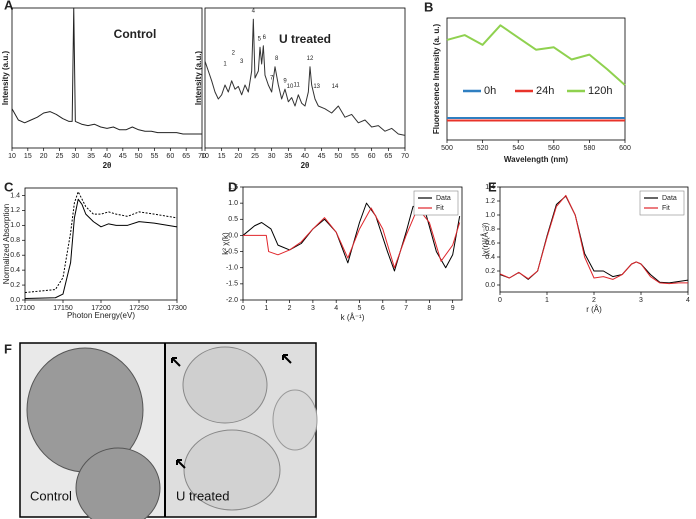 This screenshot has width=696, height=519. What do you see at coordinates (225, 65) in the screenshot?
I see `annotation: 1` at bounding box center [225, 65].